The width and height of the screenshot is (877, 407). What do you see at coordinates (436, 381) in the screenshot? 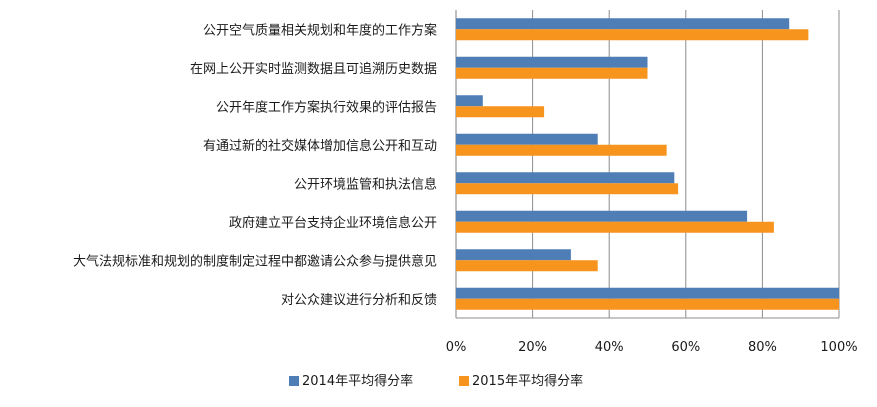
I see `legend: 2014年平均得分率 2015年平均得分率` at bounding box center [436, 381].